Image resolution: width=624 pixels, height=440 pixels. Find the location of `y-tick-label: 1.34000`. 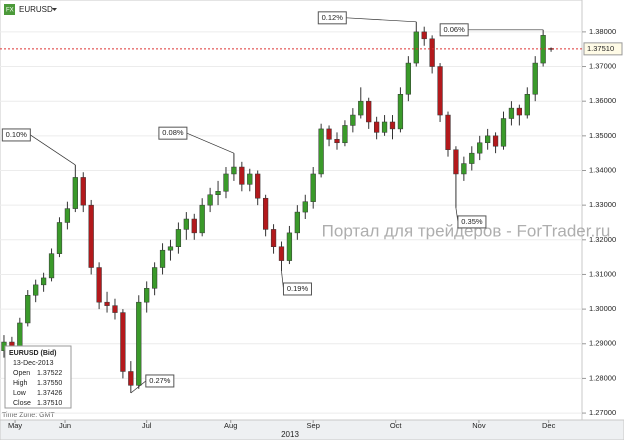

y-tick-label: 1.34000 is located at coordinates (602, 169).